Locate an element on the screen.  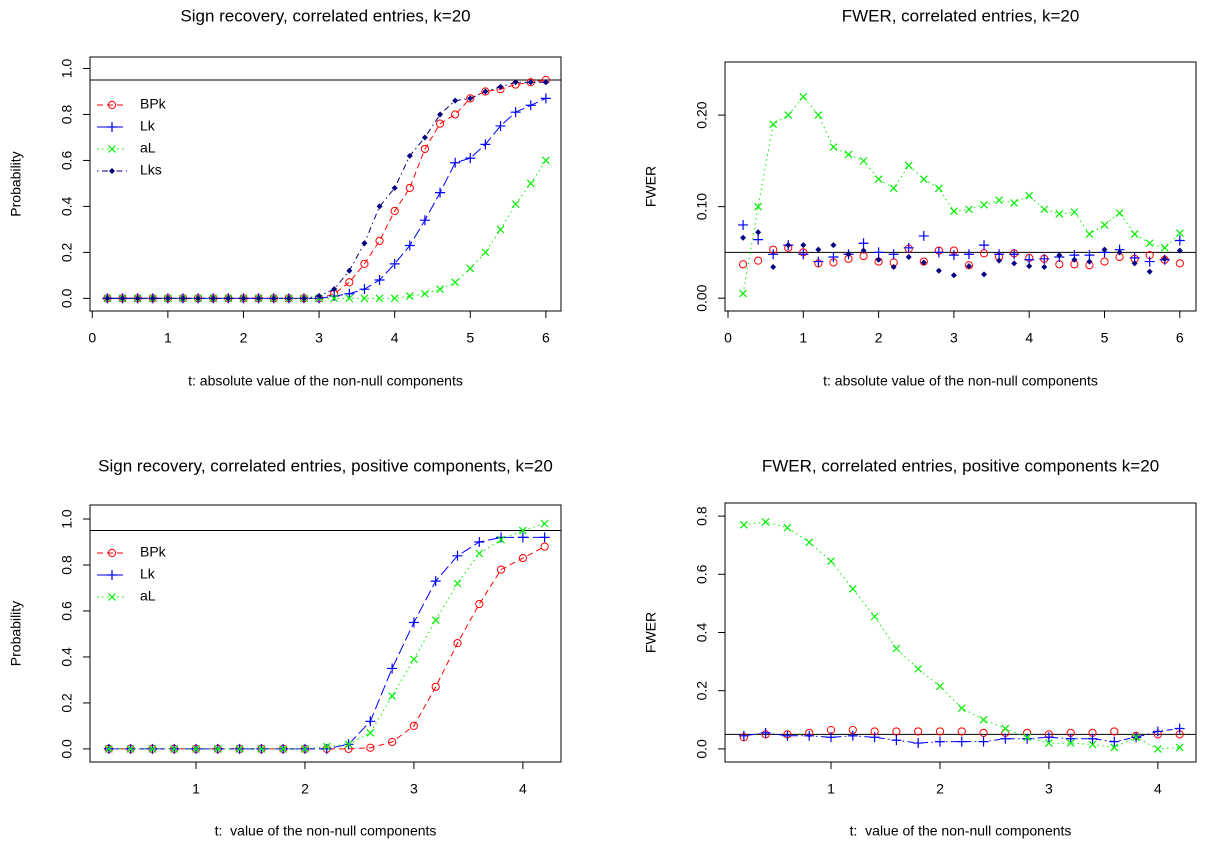
x-tick-label: 0 is located at coordinates (728, 338).